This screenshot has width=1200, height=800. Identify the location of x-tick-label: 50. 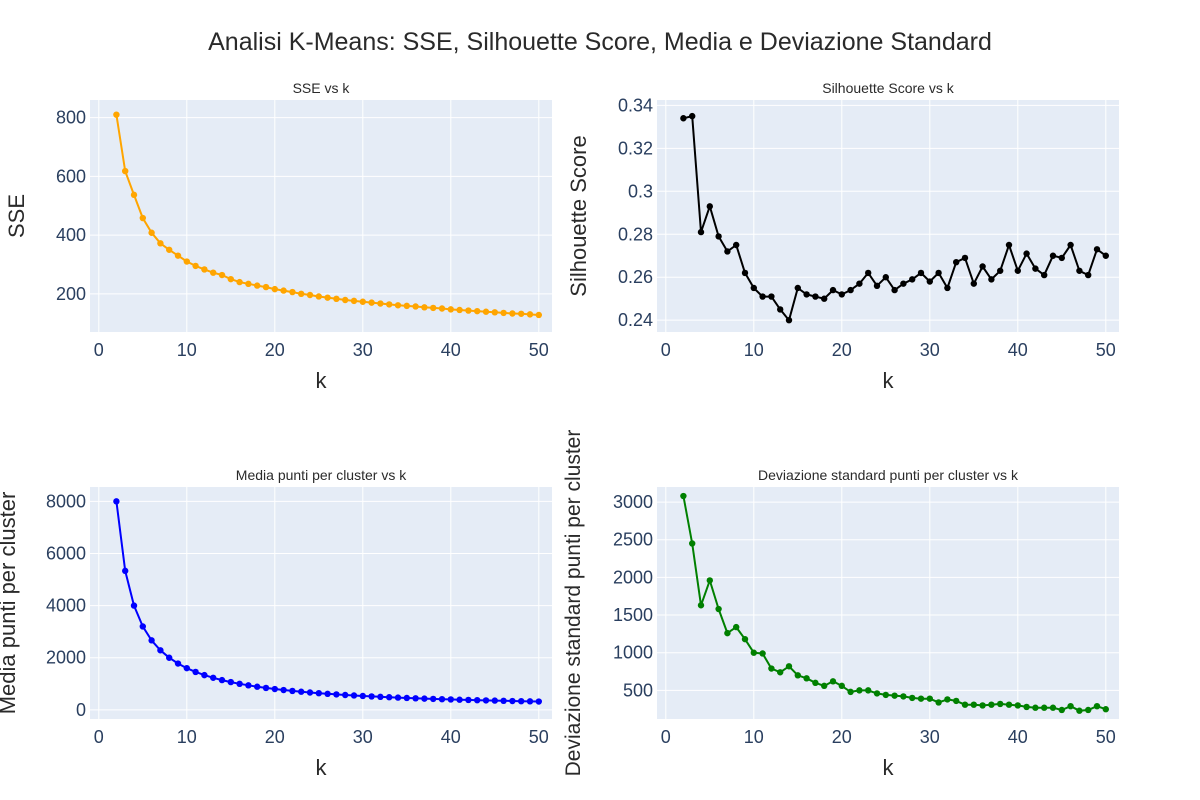
(1106, 350).